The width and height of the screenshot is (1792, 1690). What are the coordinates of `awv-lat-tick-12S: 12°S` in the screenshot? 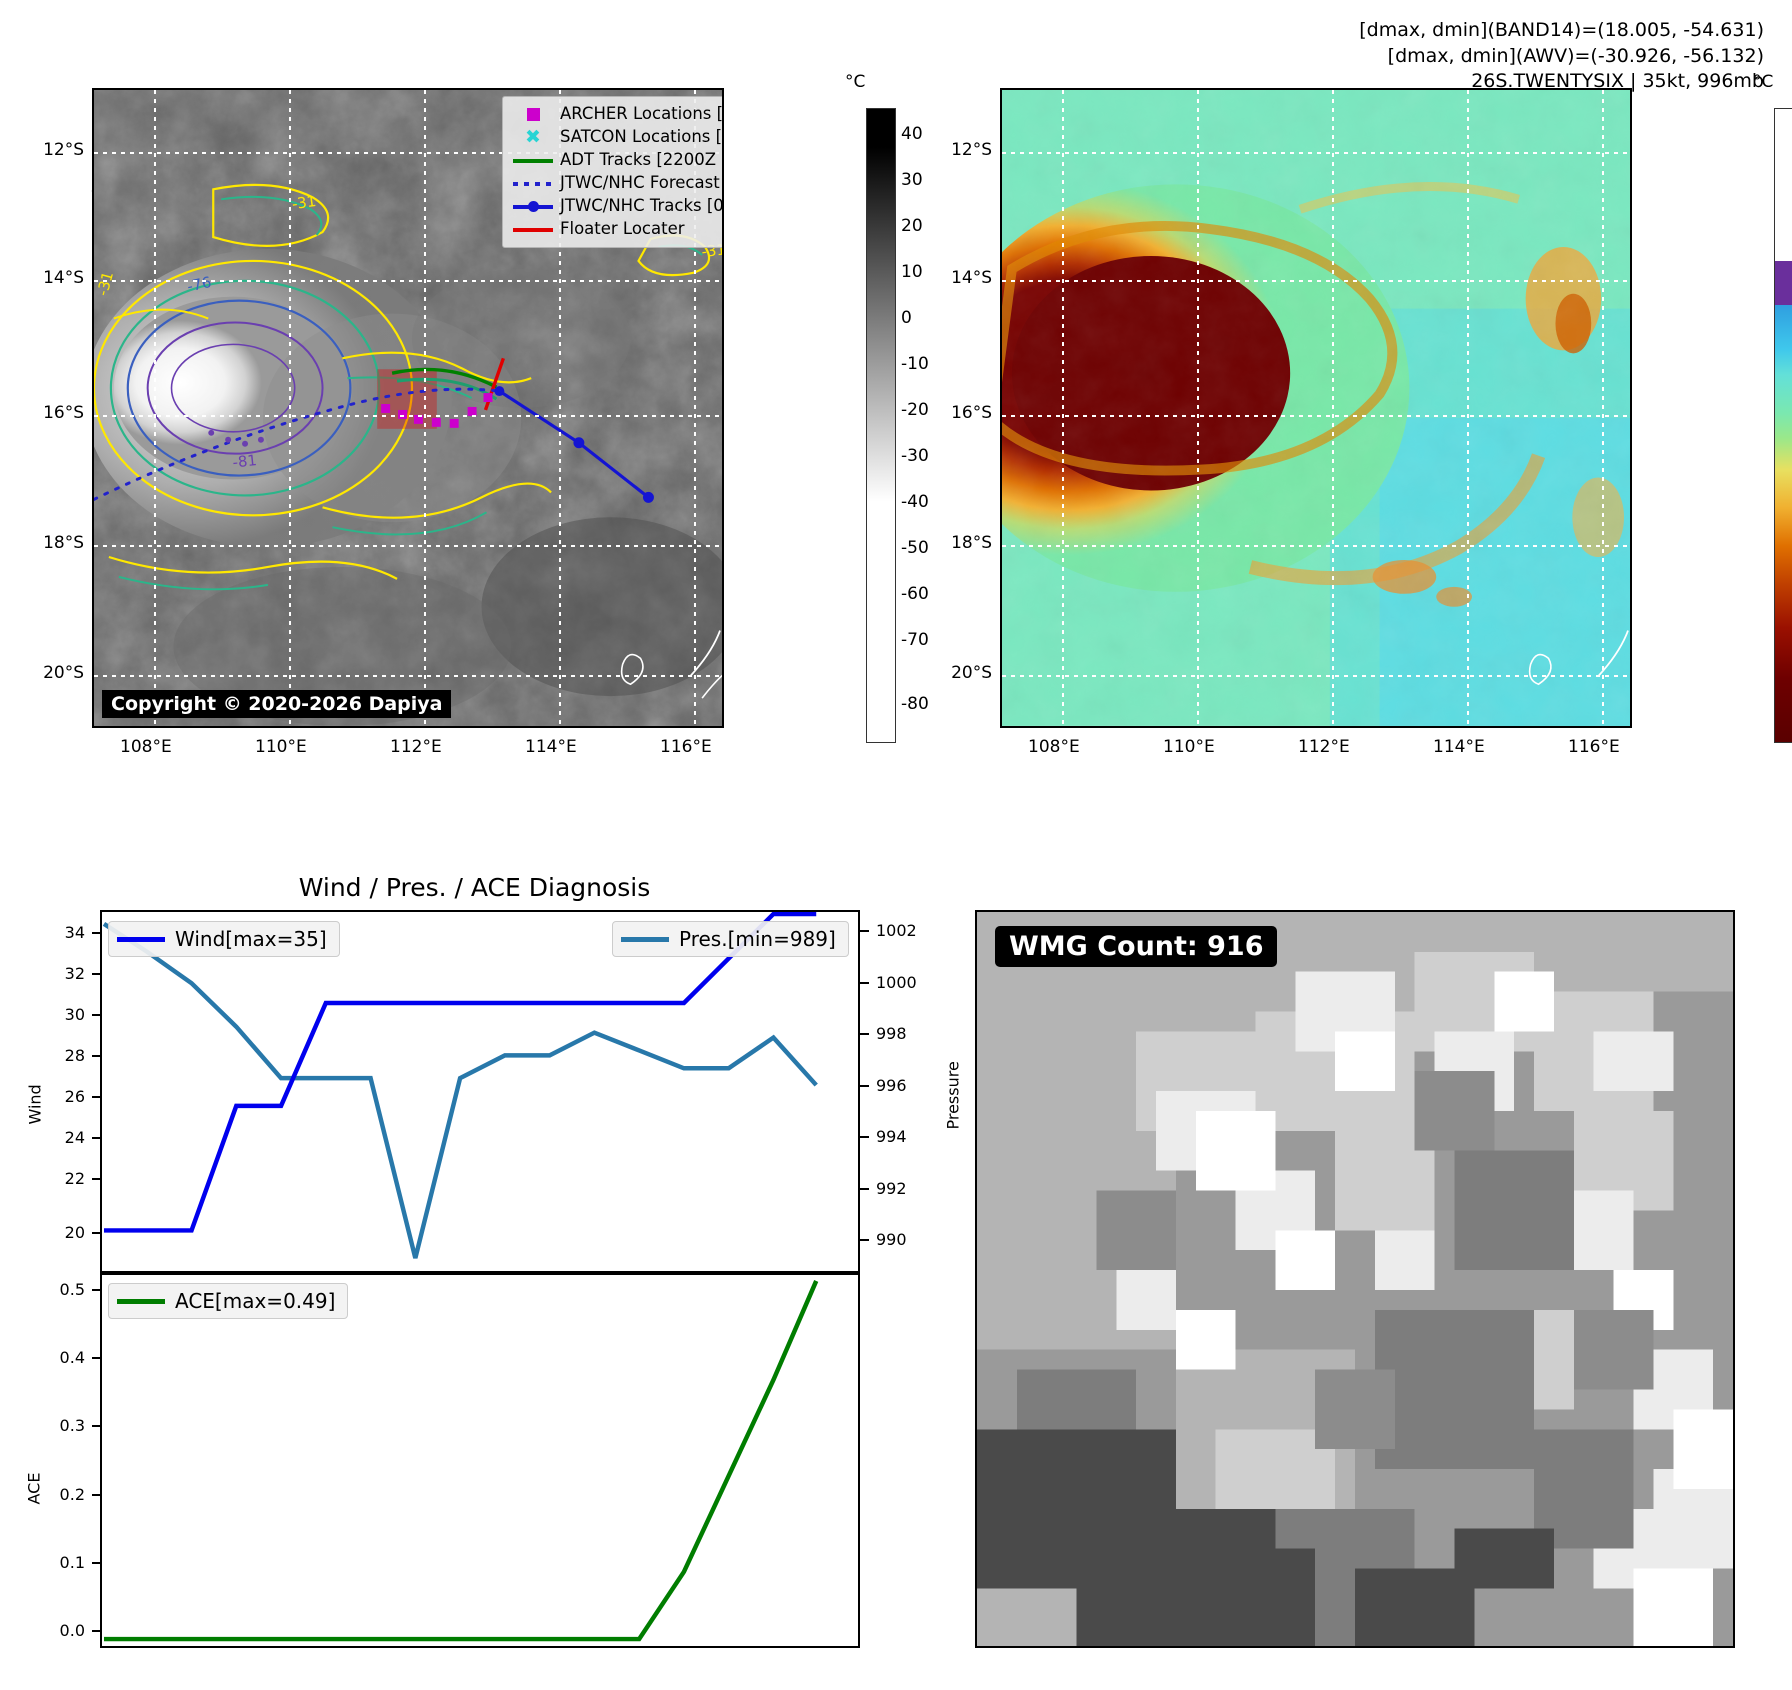 It's located at (971, 150).